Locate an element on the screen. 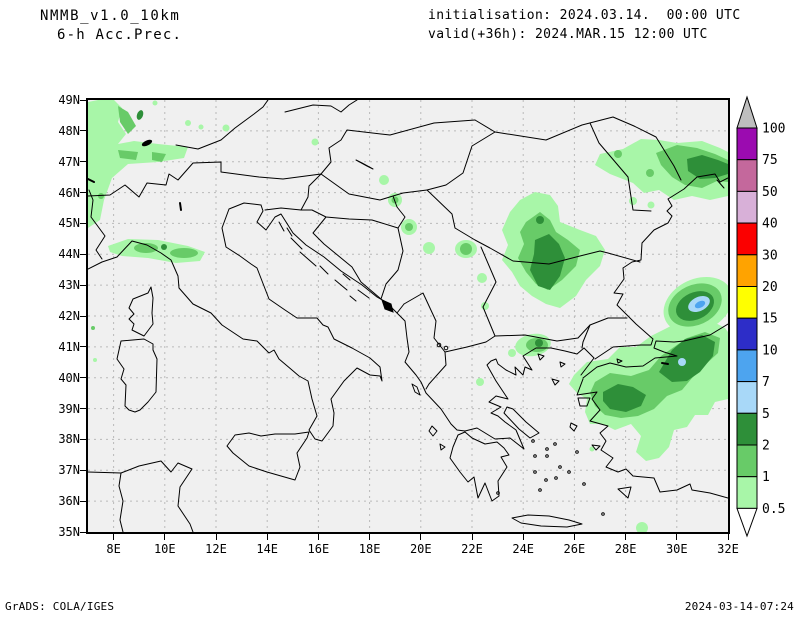  colorbar-label: 30 is located at coordinates (770, 255).